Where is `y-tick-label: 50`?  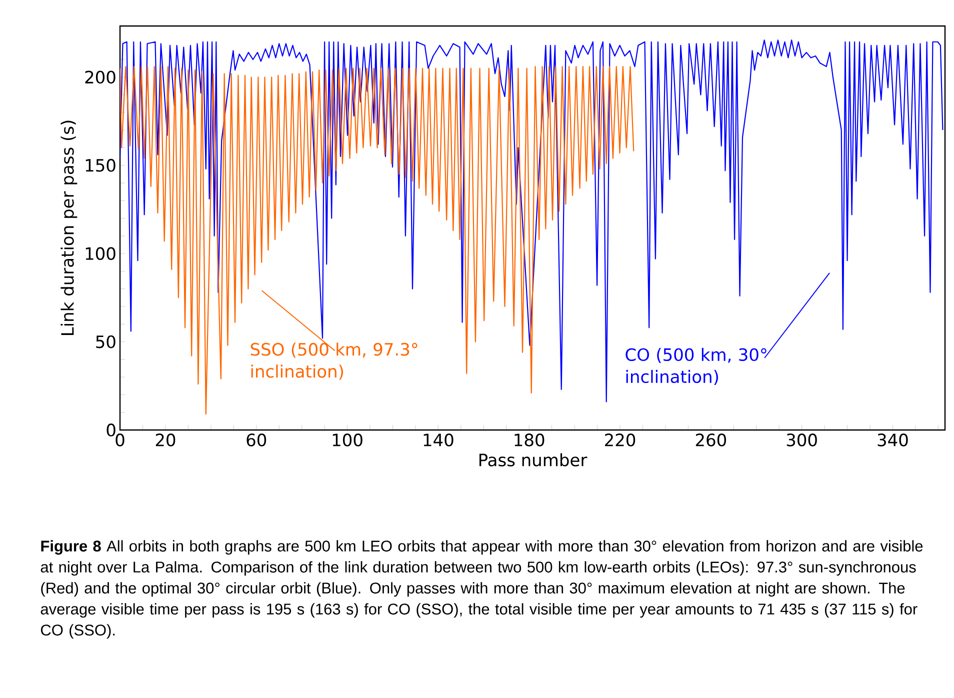
y-tick-label: 50 is located at coordinates (106, 341).